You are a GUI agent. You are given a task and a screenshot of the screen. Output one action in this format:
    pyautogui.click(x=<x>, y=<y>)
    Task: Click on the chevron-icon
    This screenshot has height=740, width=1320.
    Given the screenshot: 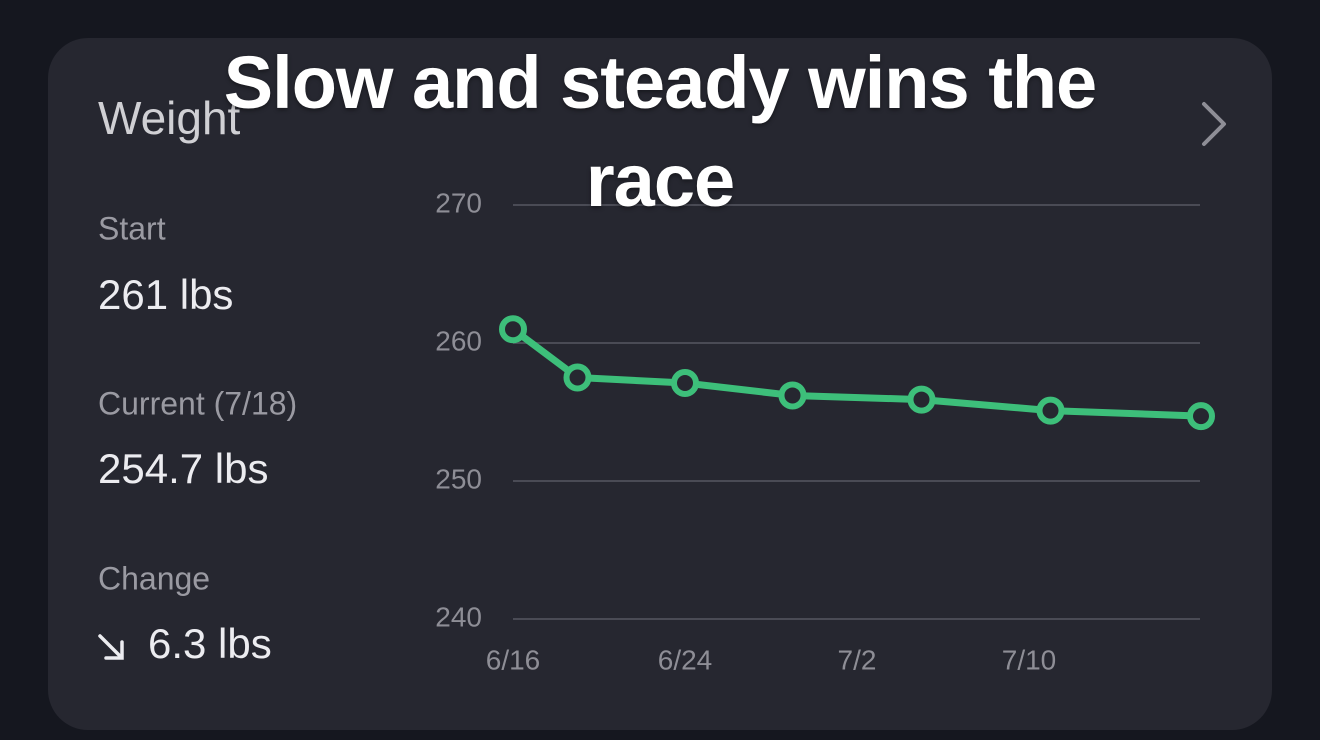 What is the action you would take?
    pyautogui.click(x=1214, y=124)
    